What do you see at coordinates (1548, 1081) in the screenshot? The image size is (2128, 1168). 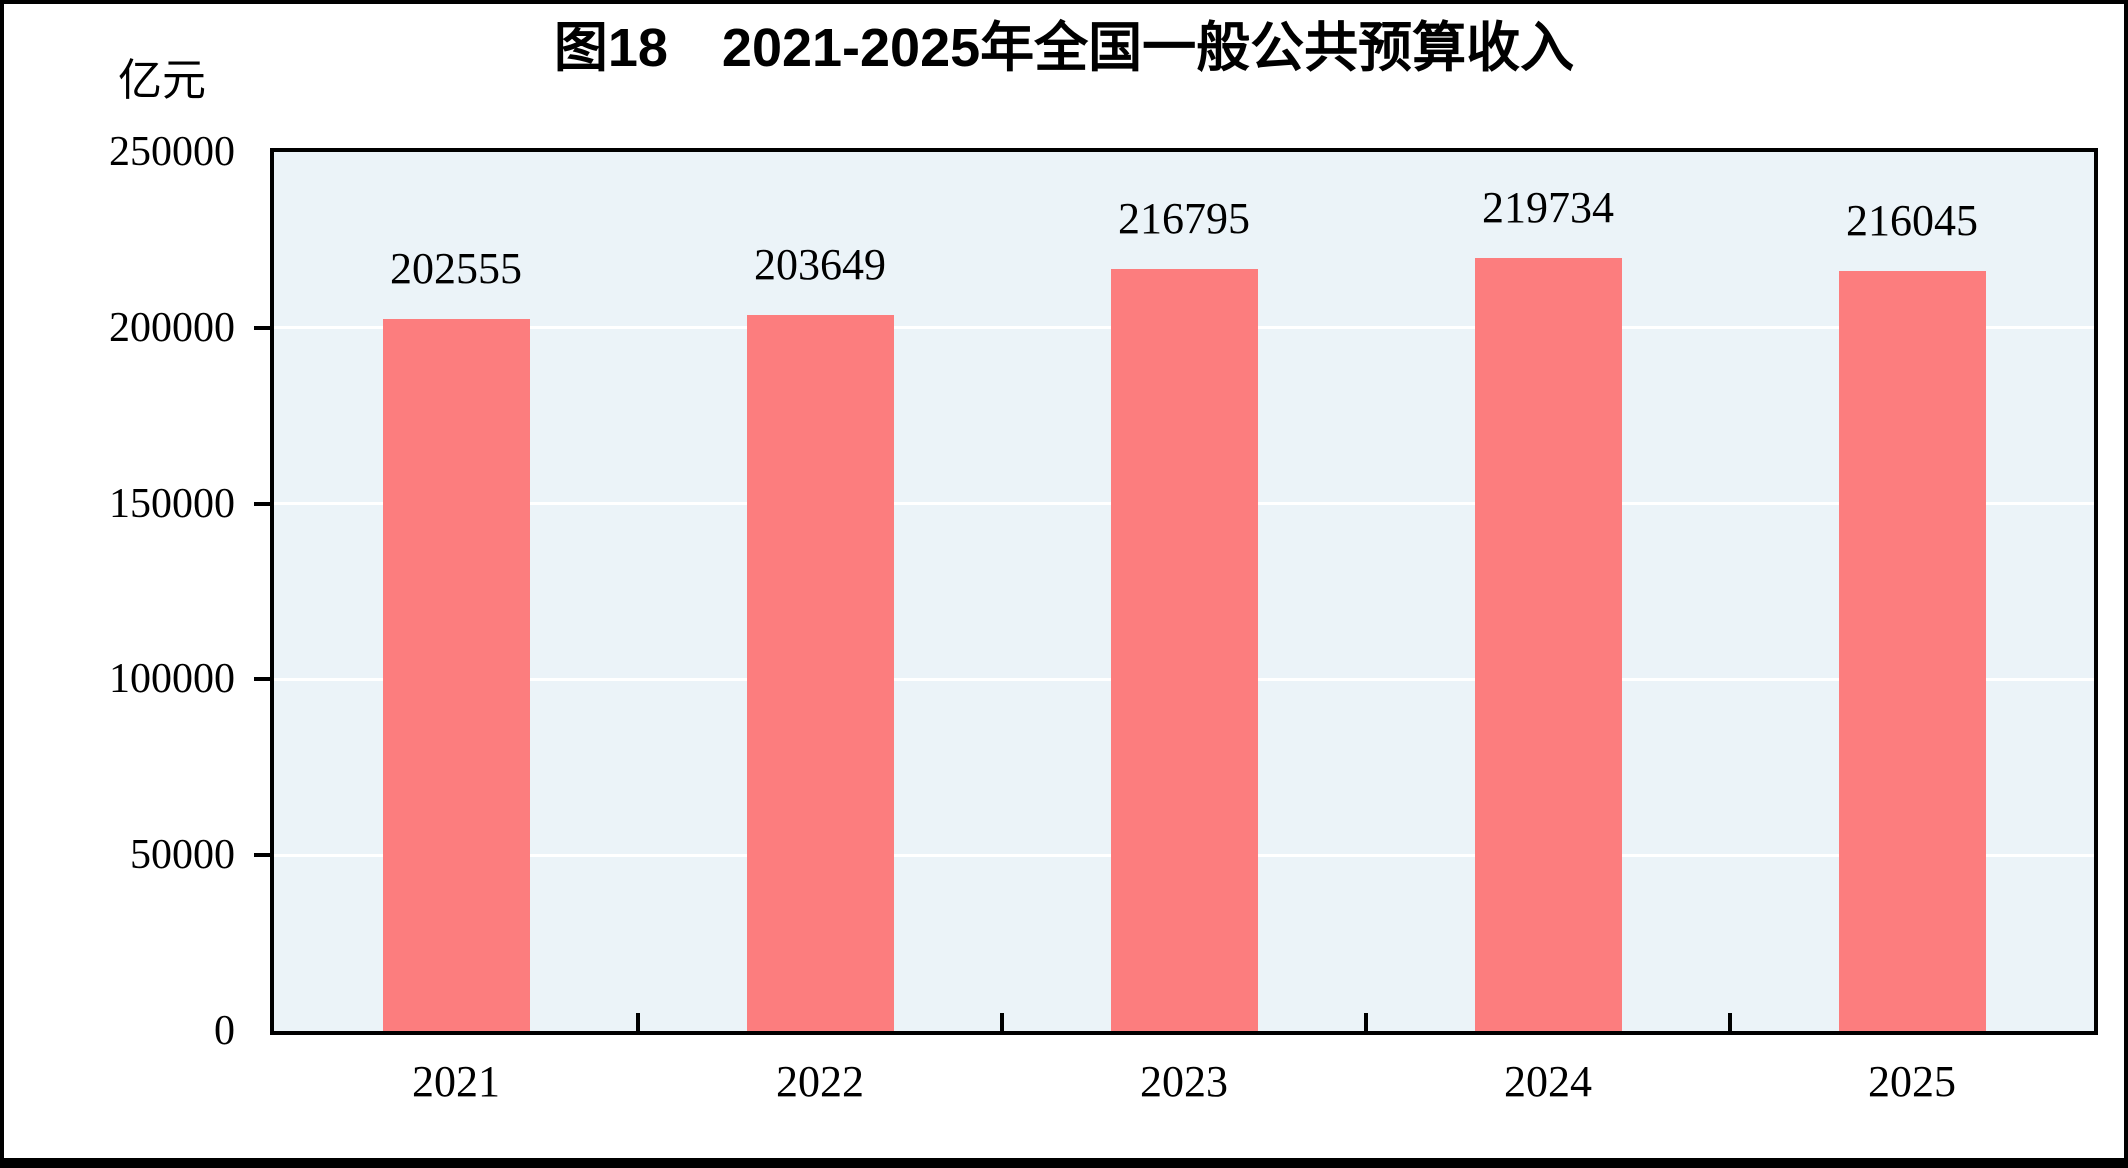 I see `x-tick-label: 2024` at bounding box center [1548, 1081].